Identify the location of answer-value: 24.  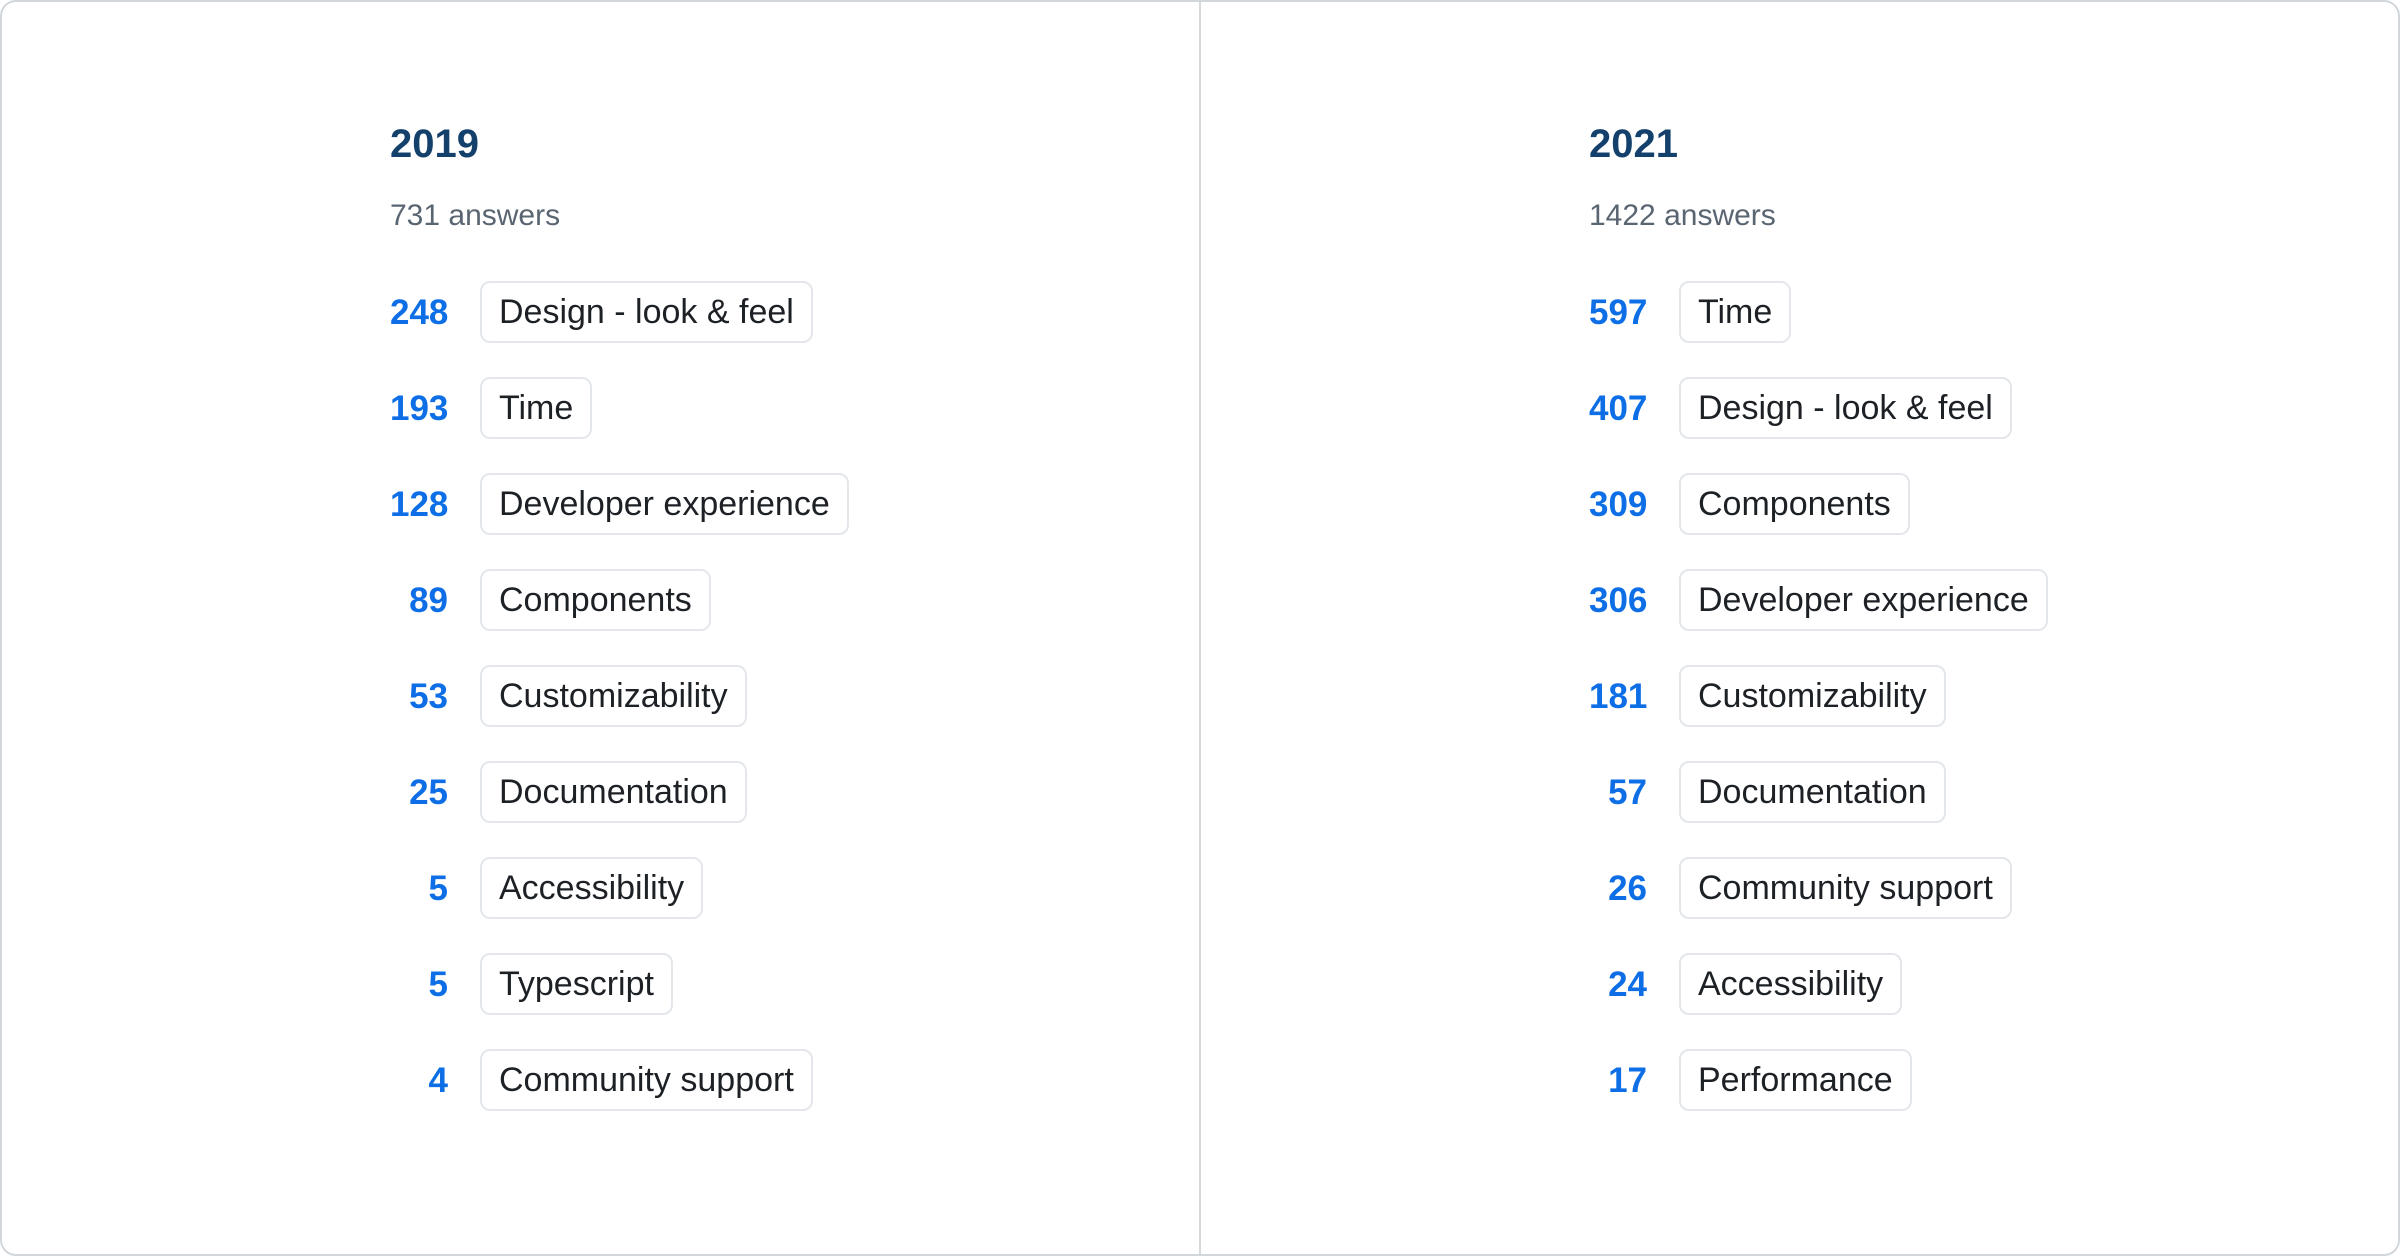
(1627, 984).